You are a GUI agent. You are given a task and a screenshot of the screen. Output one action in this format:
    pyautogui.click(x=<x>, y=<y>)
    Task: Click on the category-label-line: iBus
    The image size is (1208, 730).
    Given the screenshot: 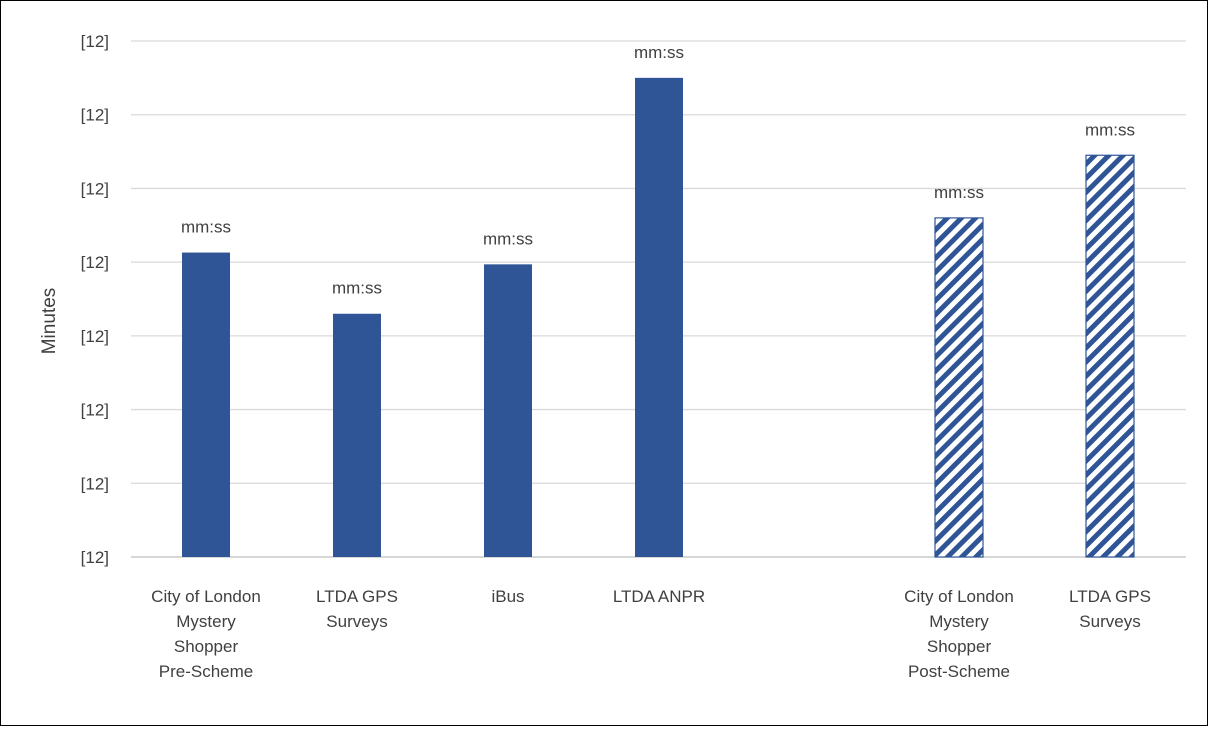 What is the action you would take?
    pyautogui.click(x=507, y=596)
    